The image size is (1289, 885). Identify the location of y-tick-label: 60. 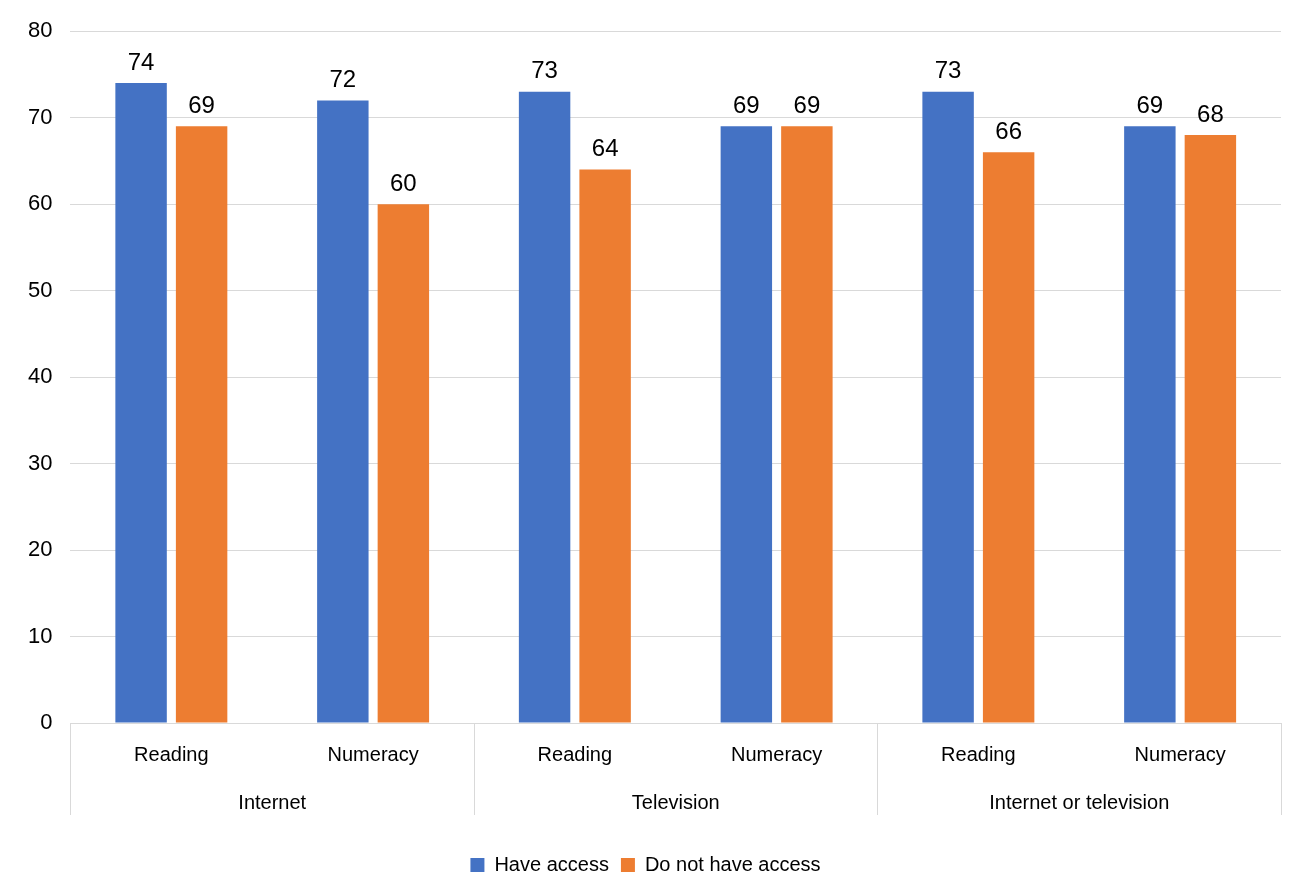
(40, 203).